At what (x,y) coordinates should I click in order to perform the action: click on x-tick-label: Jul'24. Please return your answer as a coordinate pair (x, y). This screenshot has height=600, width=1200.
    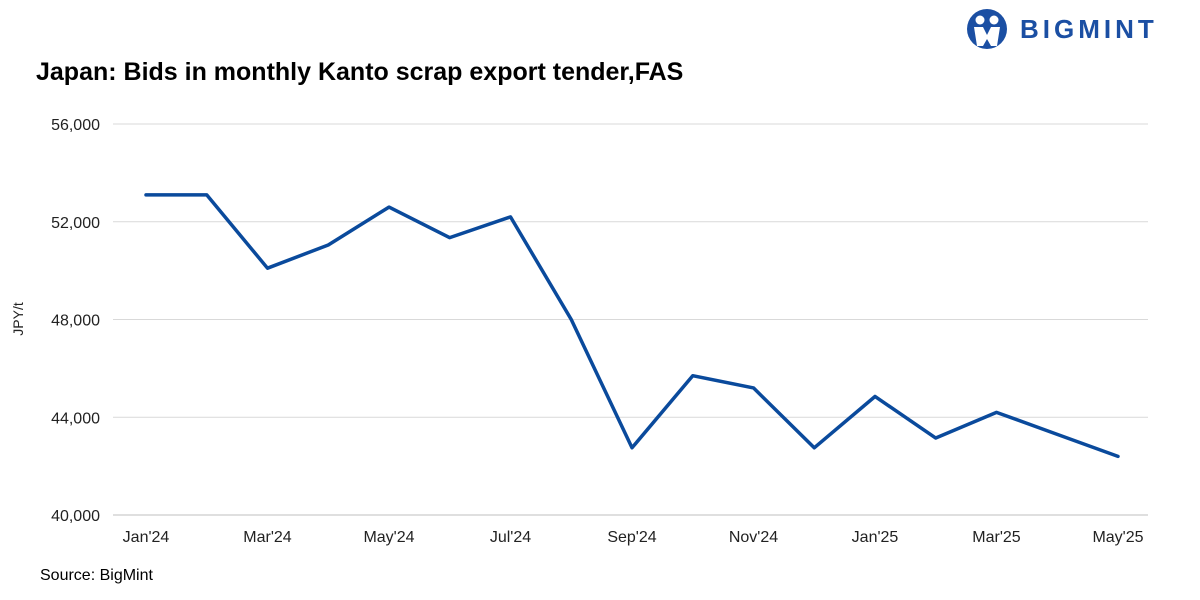
    Looking at the image, I should click on (510, 537).